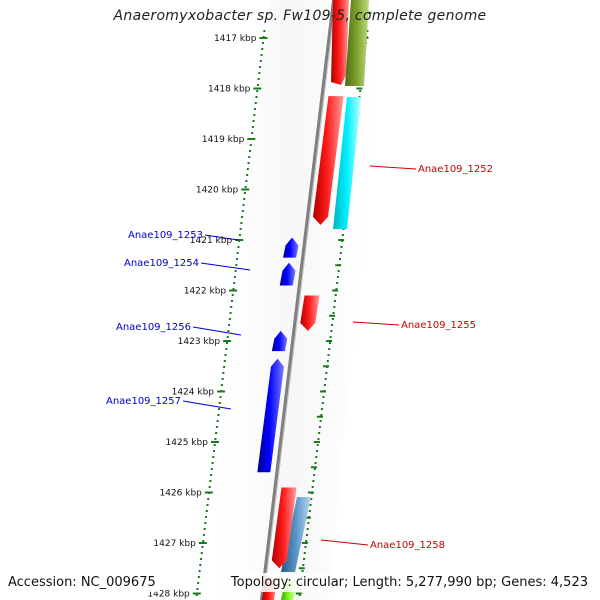 This screenshot has height=600, width=600. What do you see at coordinates (223, 140) in the screenshot?
I see `tick-label: 1419 kbp` at bounding box center [223, 140].